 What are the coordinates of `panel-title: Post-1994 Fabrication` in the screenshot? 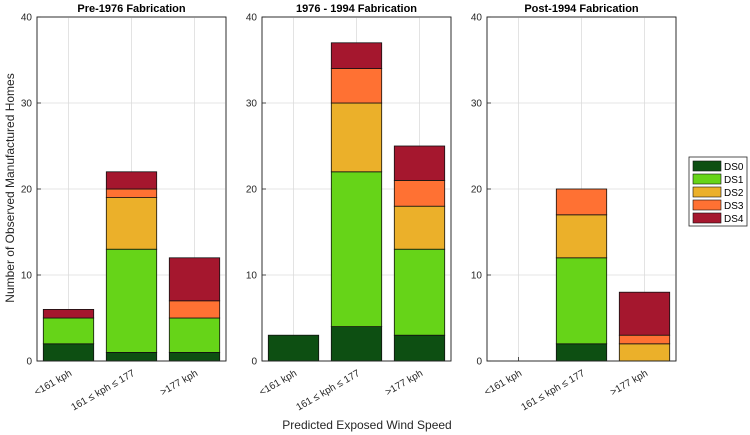 It's located at (581, 9).